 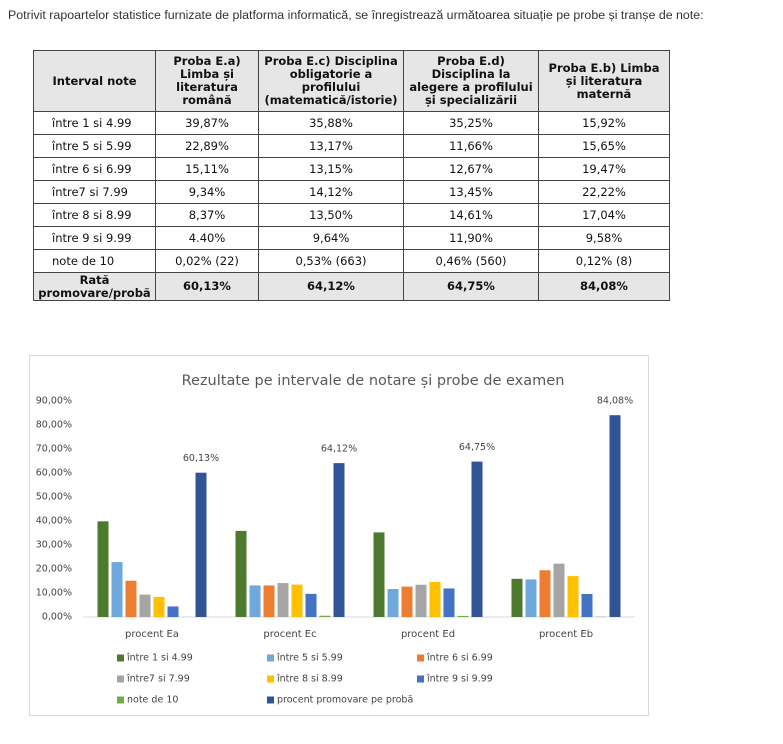 What do you see at coordinates (615, 401) in the screenshot?
I see `value-label: 84,08%` at bounding box center [615, 401].